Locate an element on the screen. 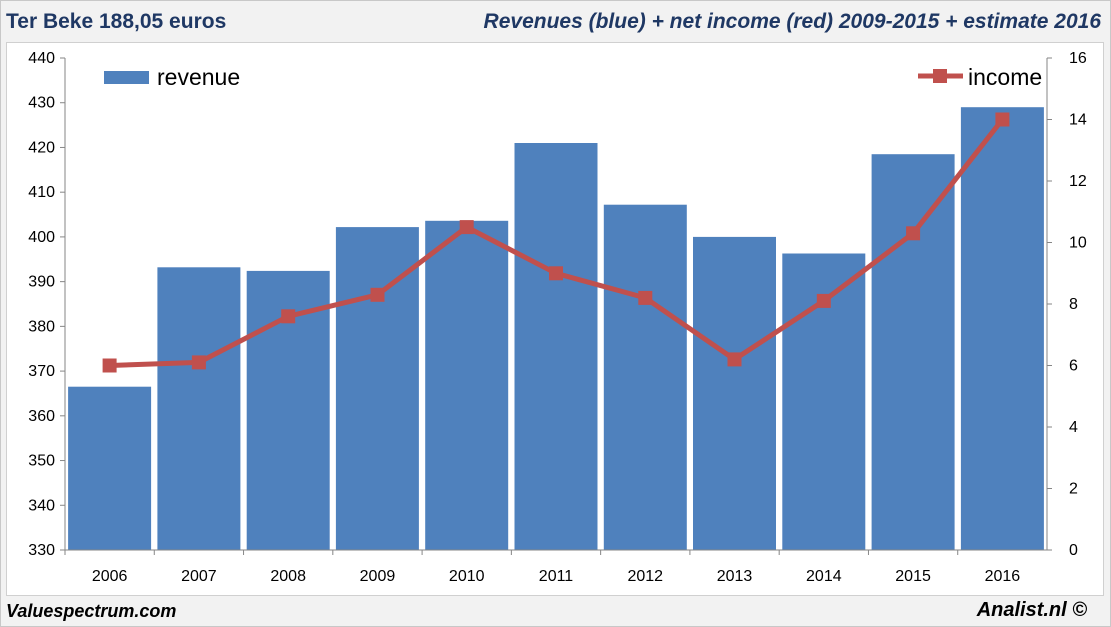  revenue-legend-swatch is located at coordinates (126, 77).